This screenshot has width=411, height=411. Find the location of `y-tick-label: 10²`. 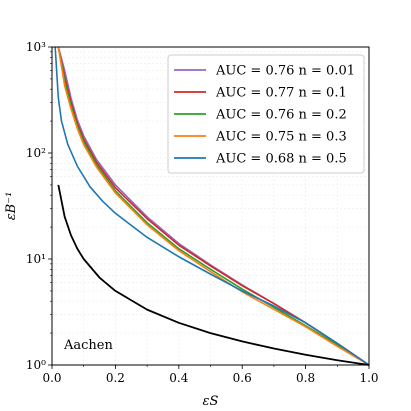

y-tick-label: 10² is located at coordinates (36, 153).